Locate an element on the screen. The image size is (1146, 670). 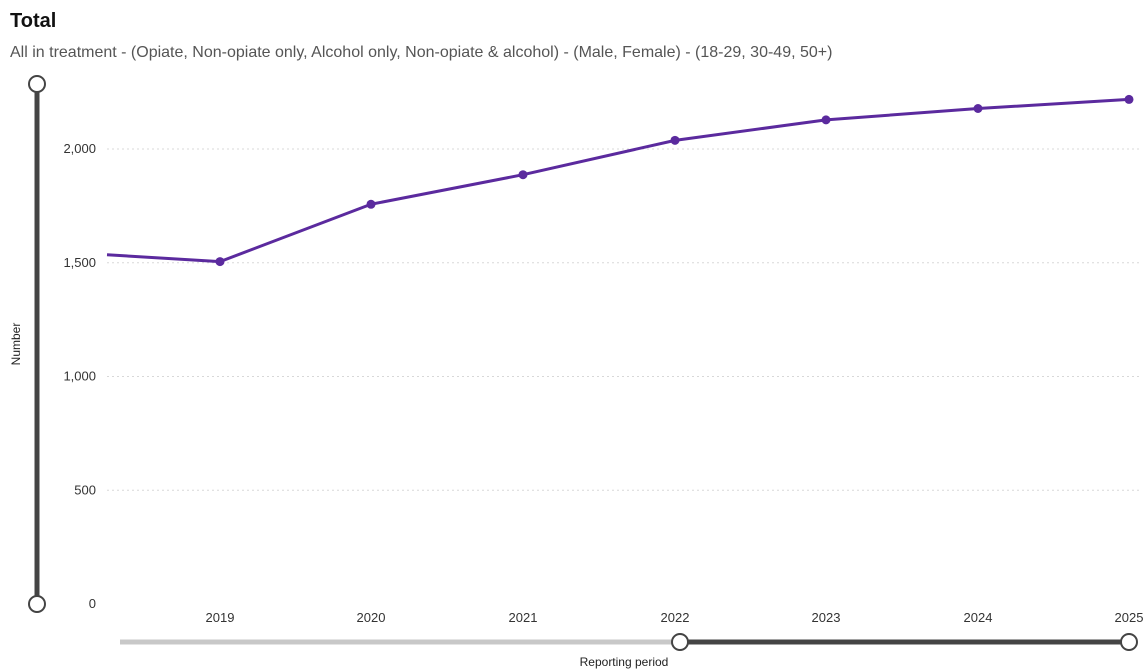
y-tick-label: 1,000 is located at coordinates (79, 376).